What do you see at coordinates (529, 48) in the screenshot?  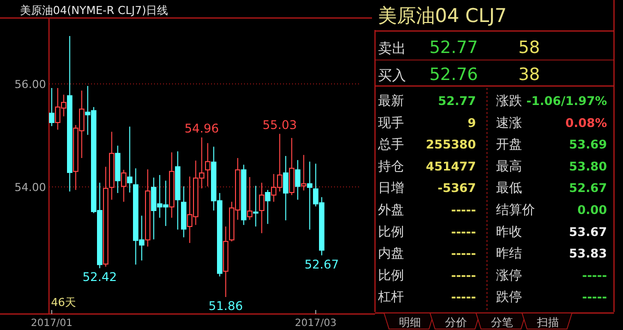 I see `text: 58` at bounding box center [529, 48].